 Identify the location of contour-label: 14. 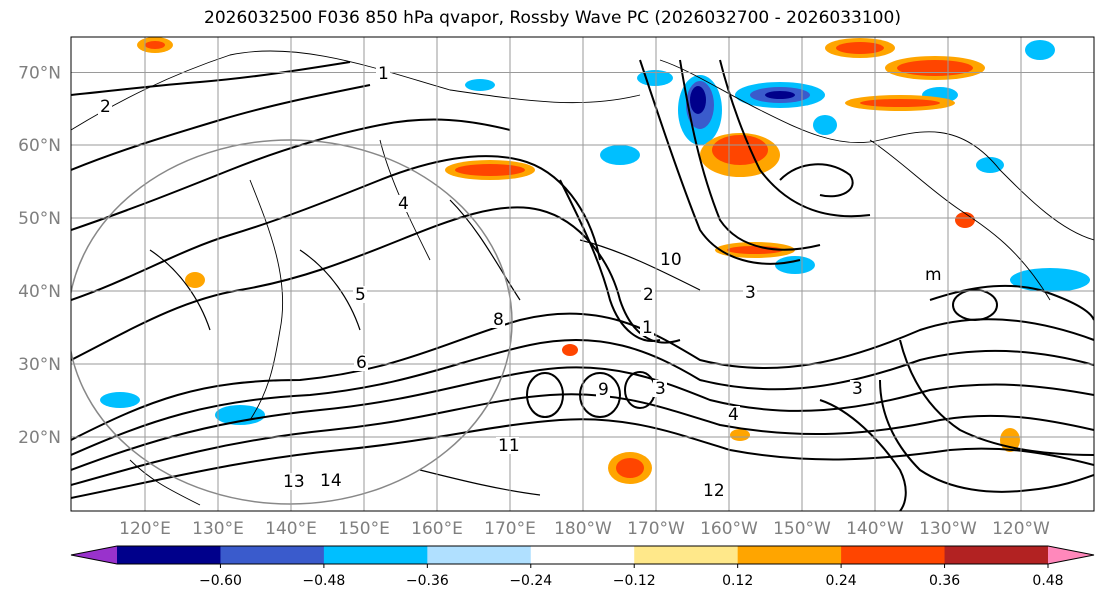
(331, 481).